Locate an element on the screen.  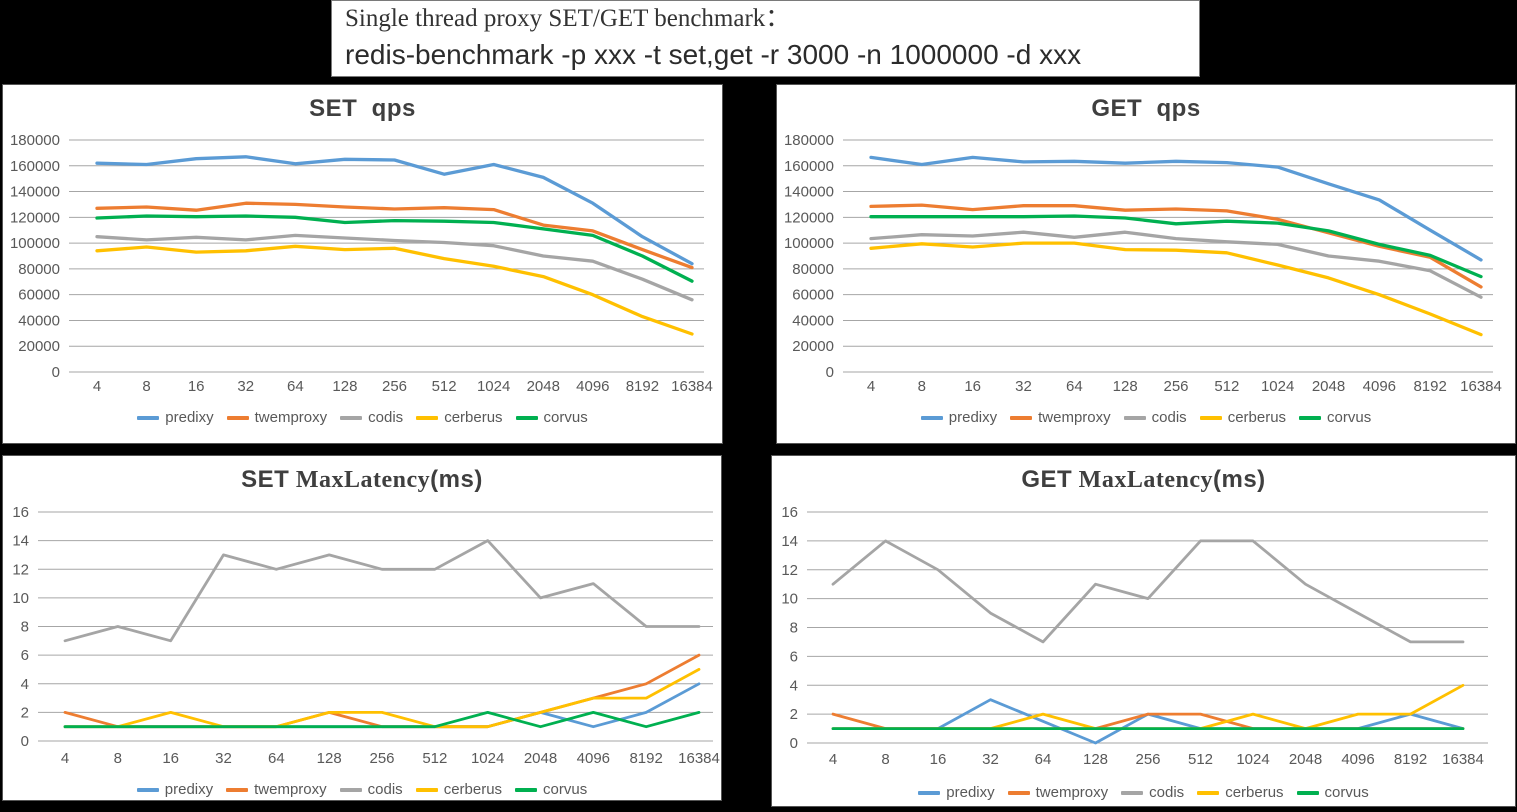
x-axis-label: 16384 is located at coordinates (699, 758).